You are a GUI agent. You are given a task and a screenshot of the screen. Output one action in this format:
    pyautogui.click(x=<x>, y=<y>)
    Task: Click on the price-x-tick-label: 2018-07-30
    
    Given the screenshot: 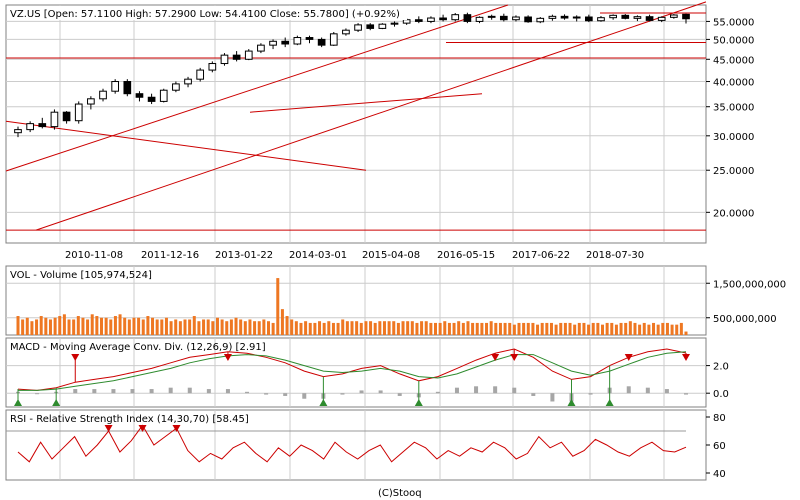 What is the action you would take?
    pyautogui.click(x=615, y=255)
    